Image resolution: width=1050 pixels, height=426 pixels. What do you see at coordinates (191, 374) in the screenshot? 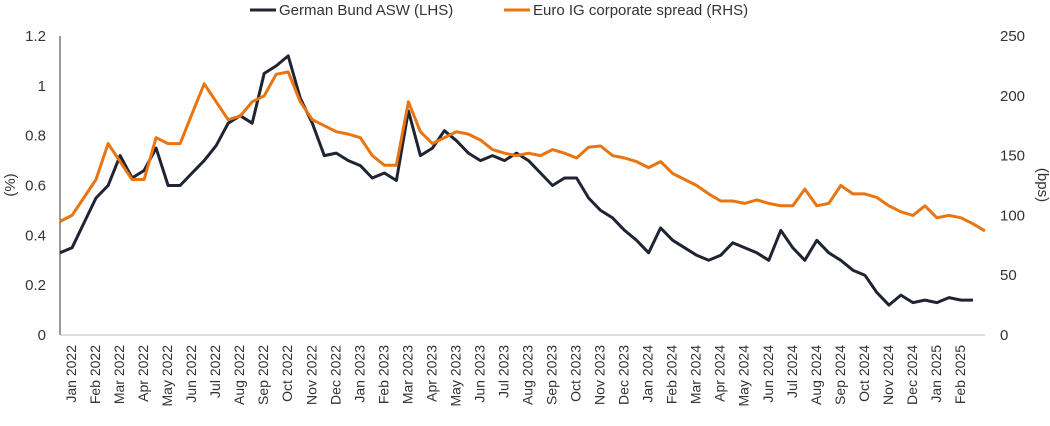
I see `x-tick: Jun 2022` at bounding box center [191, 374].